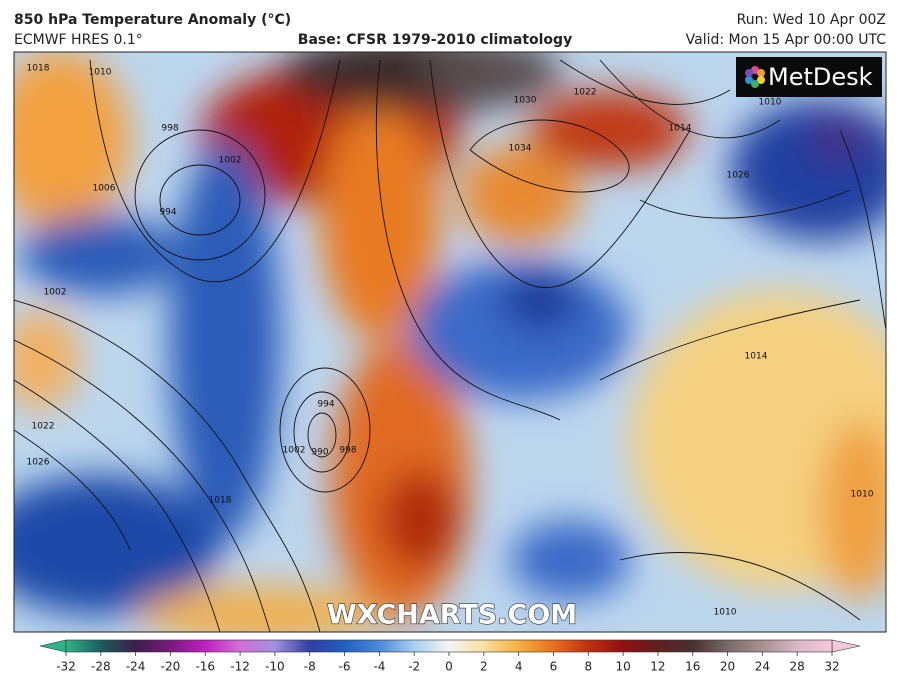 The width and height of the screenshot is (900, 693). I want to click on isobar-label: 1034, so click(520, 149).